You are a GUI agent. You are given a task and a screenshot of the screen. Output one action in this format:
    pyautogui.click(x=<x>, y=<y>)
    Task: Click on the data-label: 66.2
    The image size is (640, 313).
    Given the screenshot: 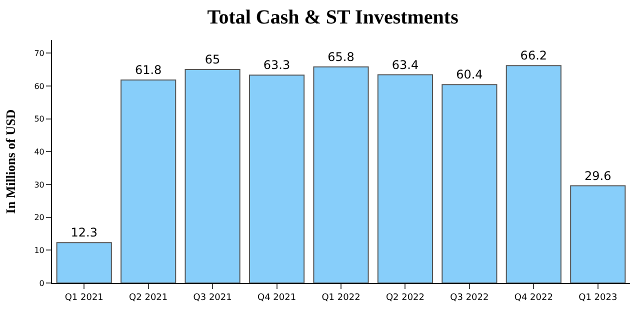 What is the action you would take?
    pyautogui.click(x=534, y=55)
    